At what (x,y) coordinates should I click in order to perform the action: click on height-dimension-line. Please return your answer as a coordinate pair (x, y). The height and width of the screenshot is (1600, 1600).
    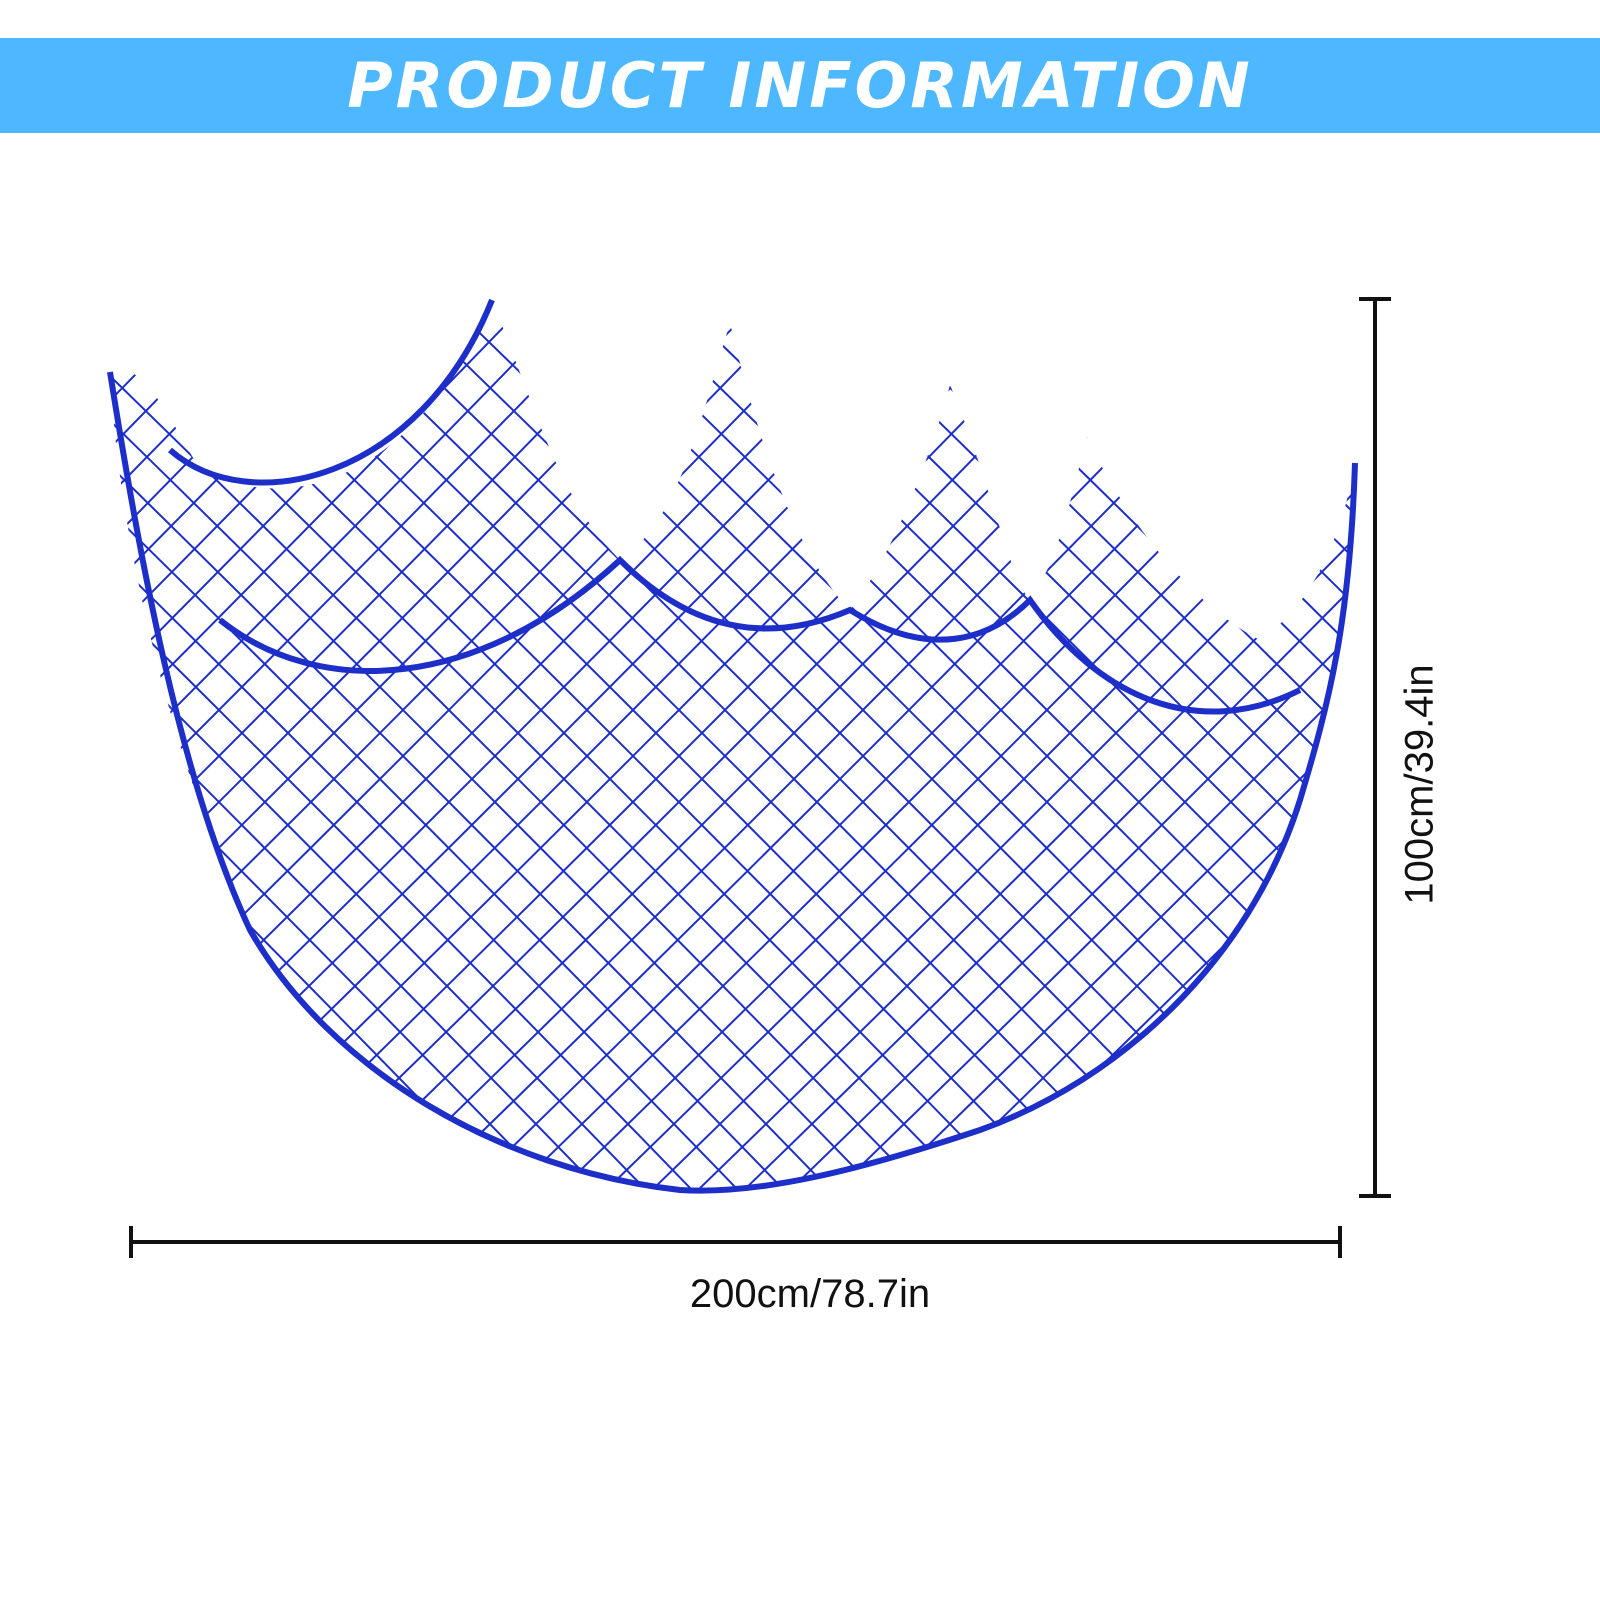
    Looking at the image, I should click on (1375, 747).